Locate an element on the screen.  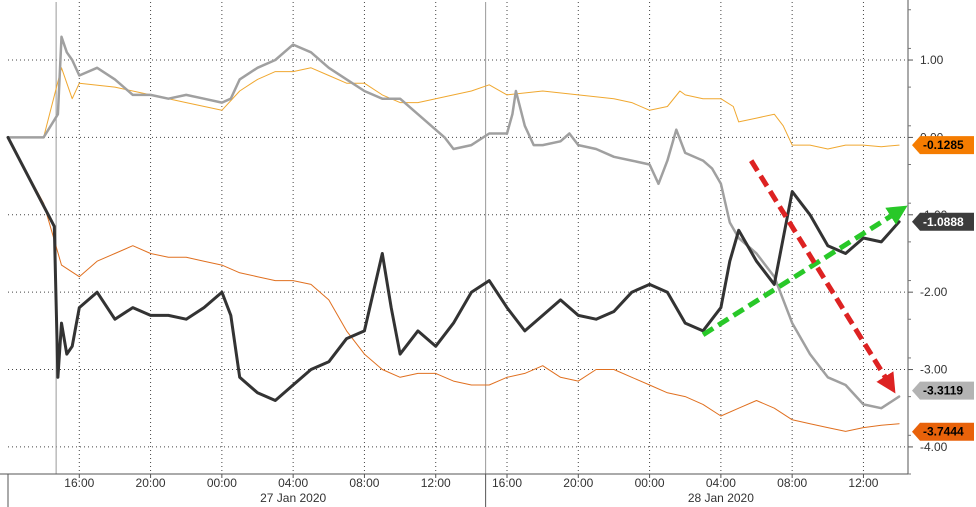
badge-4: -1.0888 is located at coordinates (943, 221).